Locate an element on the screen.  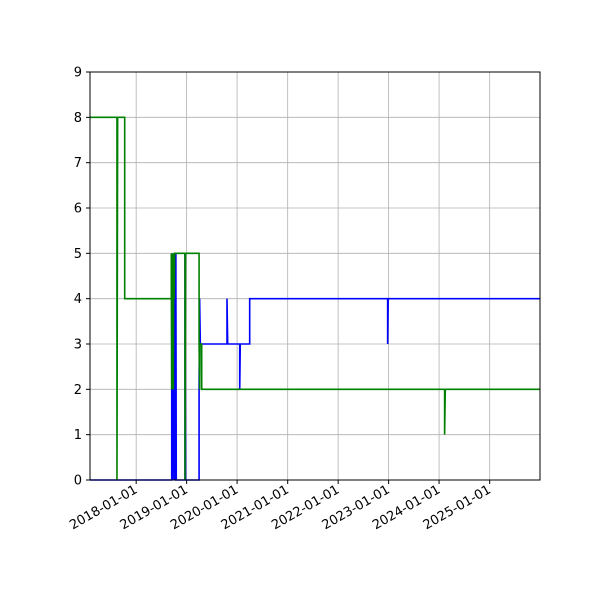
y-tick-label: 2 is located at coordinates (78, 390).